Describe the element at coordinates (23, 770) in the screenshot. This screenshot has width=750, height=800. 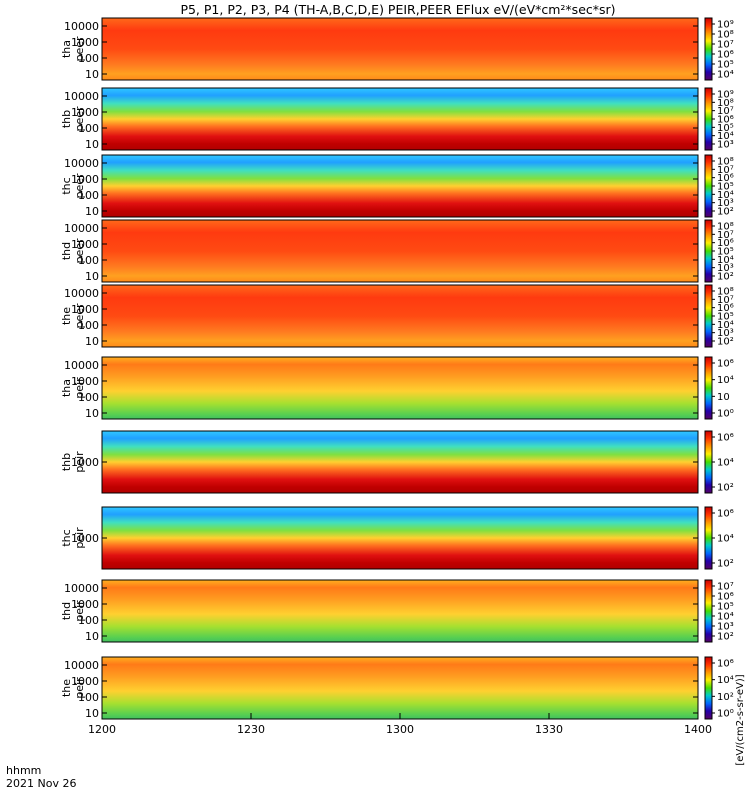
I see `time-axis-label: hhmm` at that location.